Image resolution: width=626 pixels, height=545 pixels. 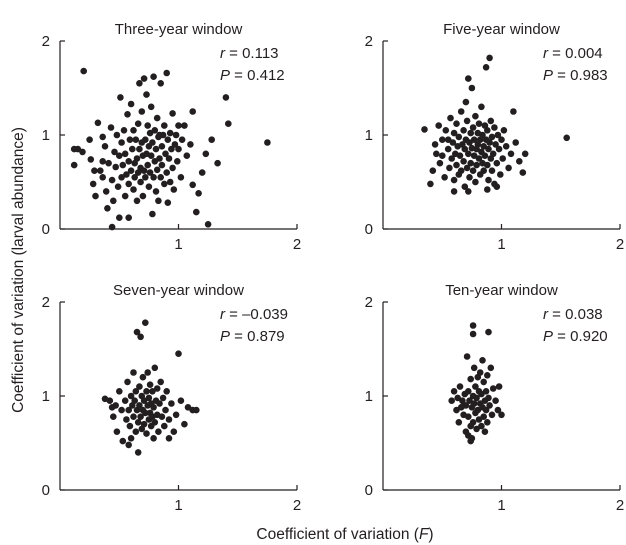 I want to click on x-tick-label: 2, so click(x=297, y=244).